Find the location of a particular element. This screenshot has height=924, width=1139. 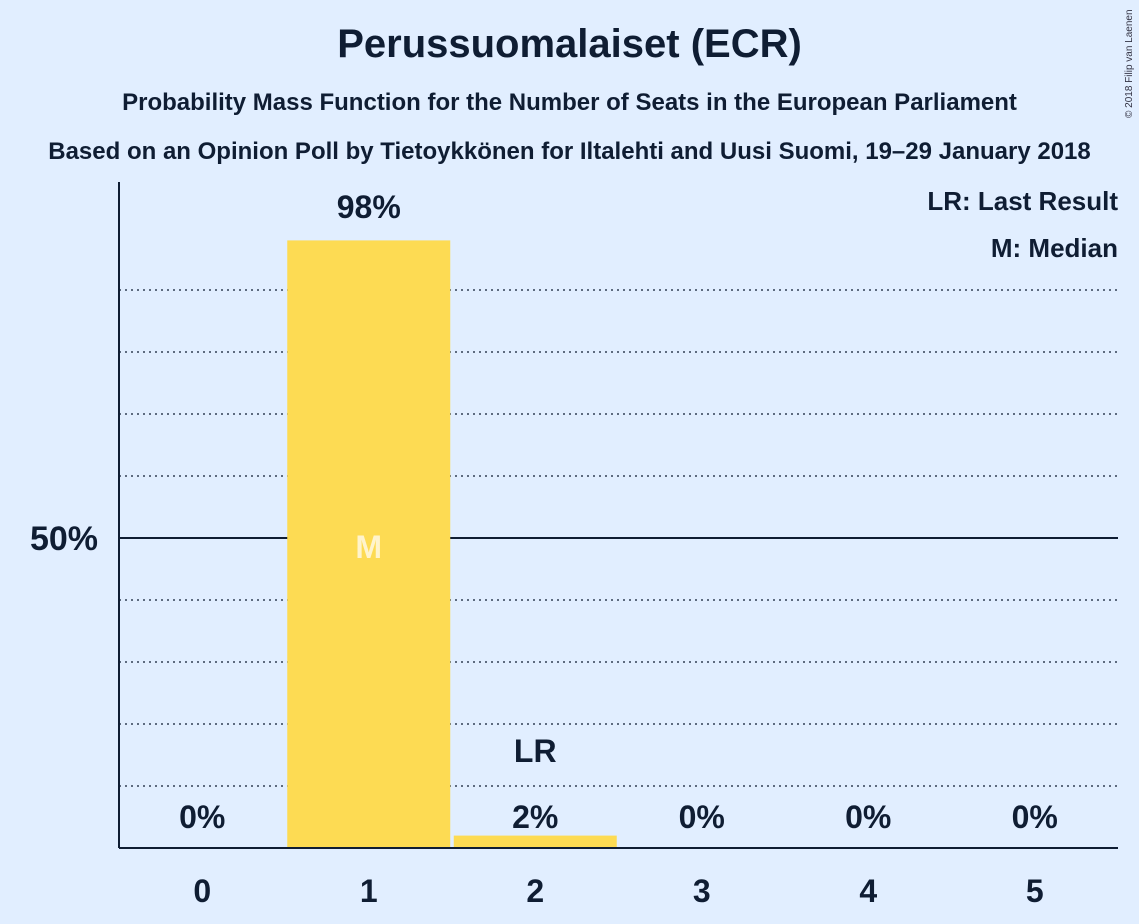

x-tick-label: 4 is located at coordinates (868, 891).